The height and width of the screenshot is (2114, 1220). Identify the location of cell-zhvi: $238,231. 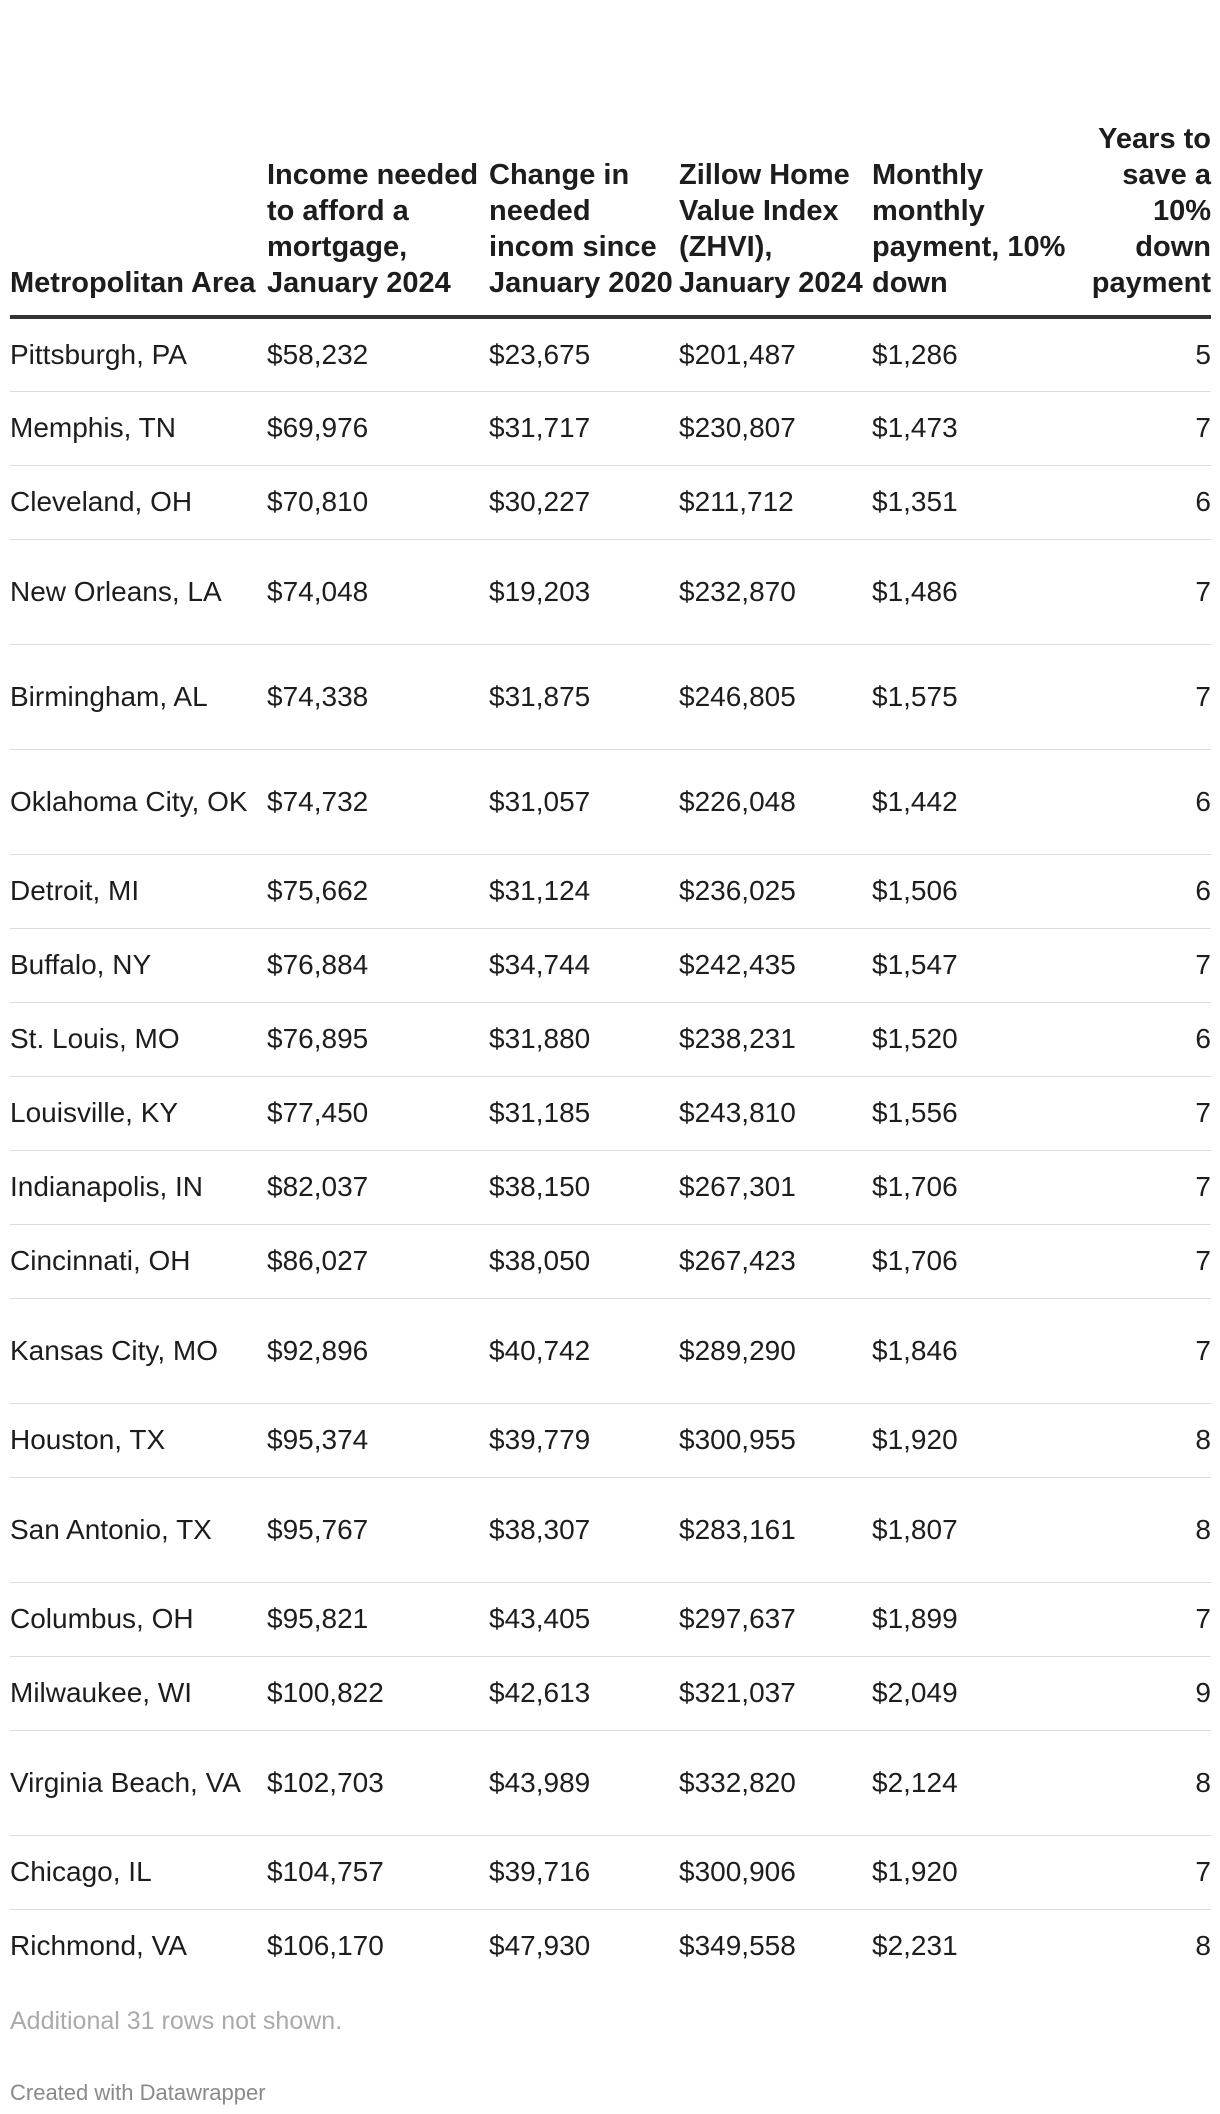
(775, 1039).